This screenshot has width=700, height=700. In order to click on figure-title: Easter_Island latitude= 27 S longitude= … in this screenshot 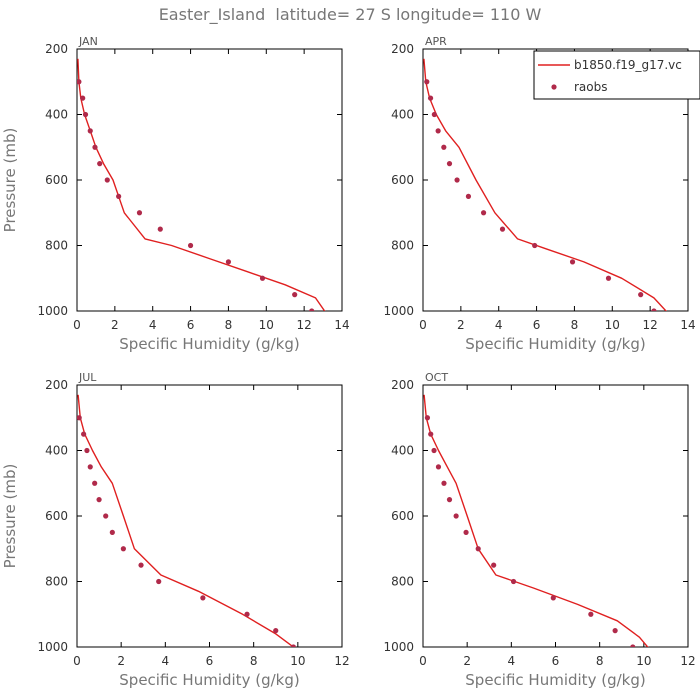, I will do `click(350, 15)`.